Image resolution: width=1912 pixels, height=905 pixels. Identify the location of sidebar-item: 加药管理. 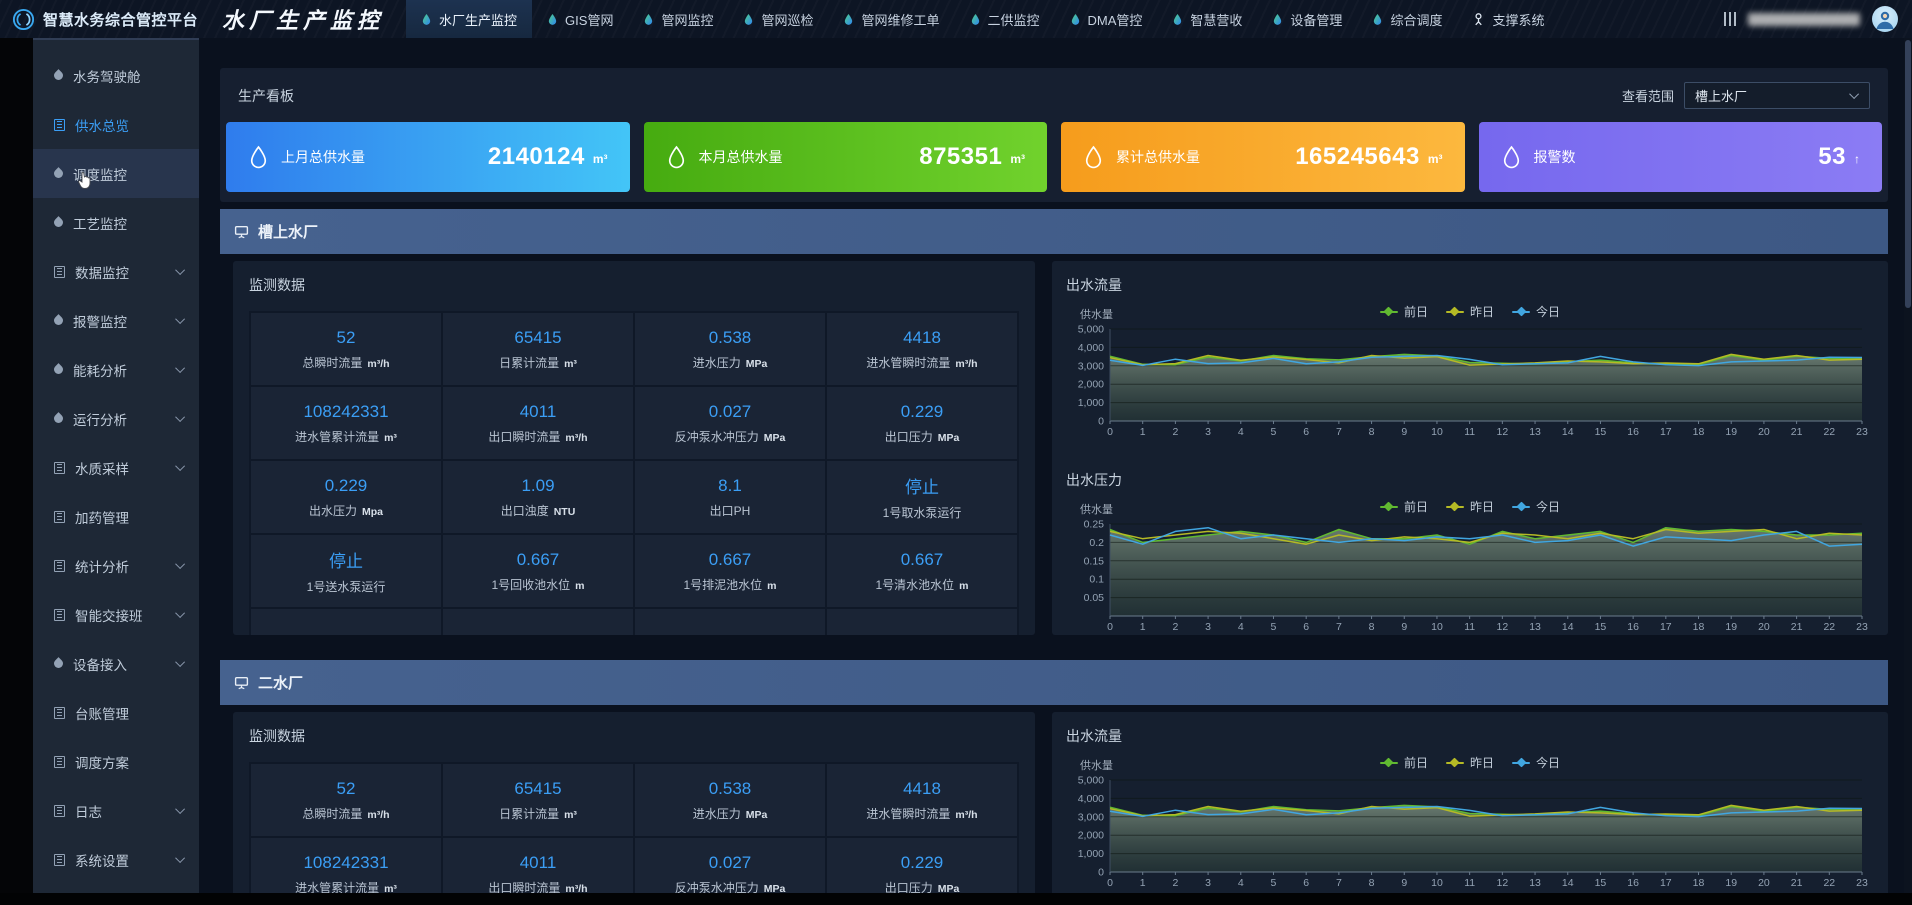
(116, 516).